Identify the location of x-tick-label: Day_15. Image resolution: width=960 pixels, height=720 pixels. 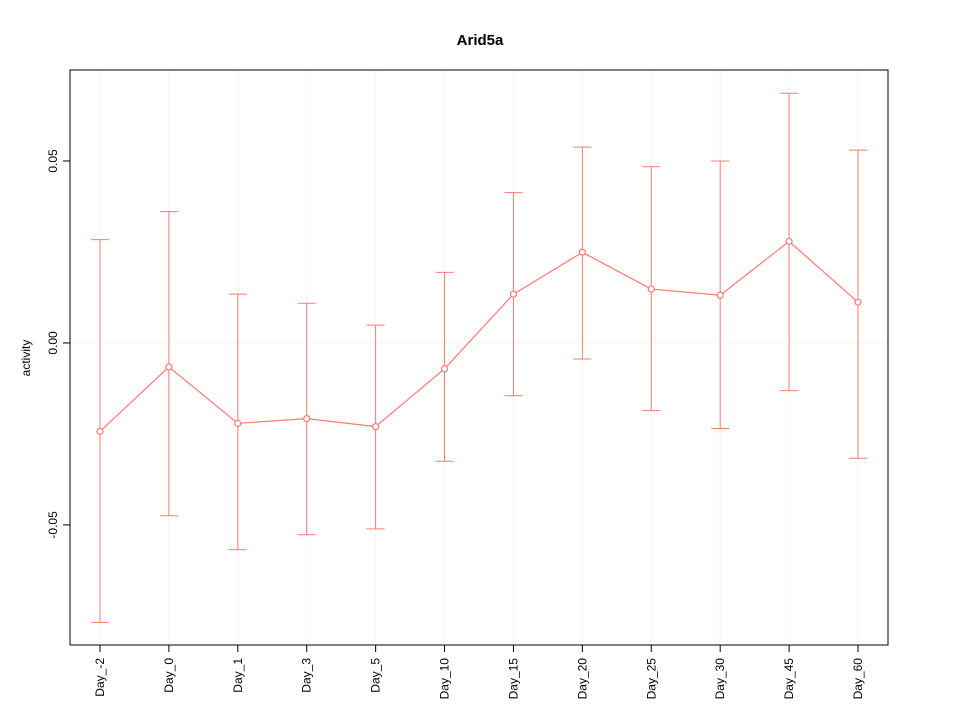
(513, 679).